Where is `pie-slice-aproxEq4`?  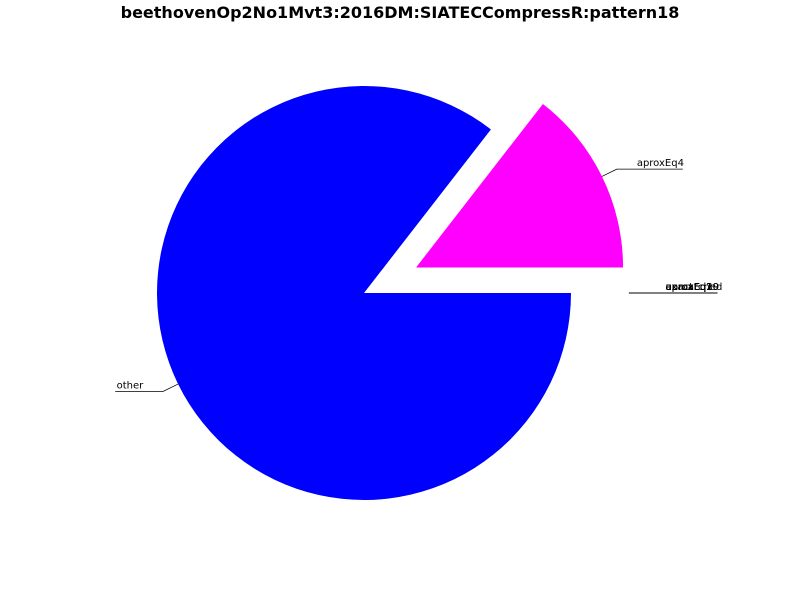 pie-slice-aproxEq4 is located at coordinates (520, 185).